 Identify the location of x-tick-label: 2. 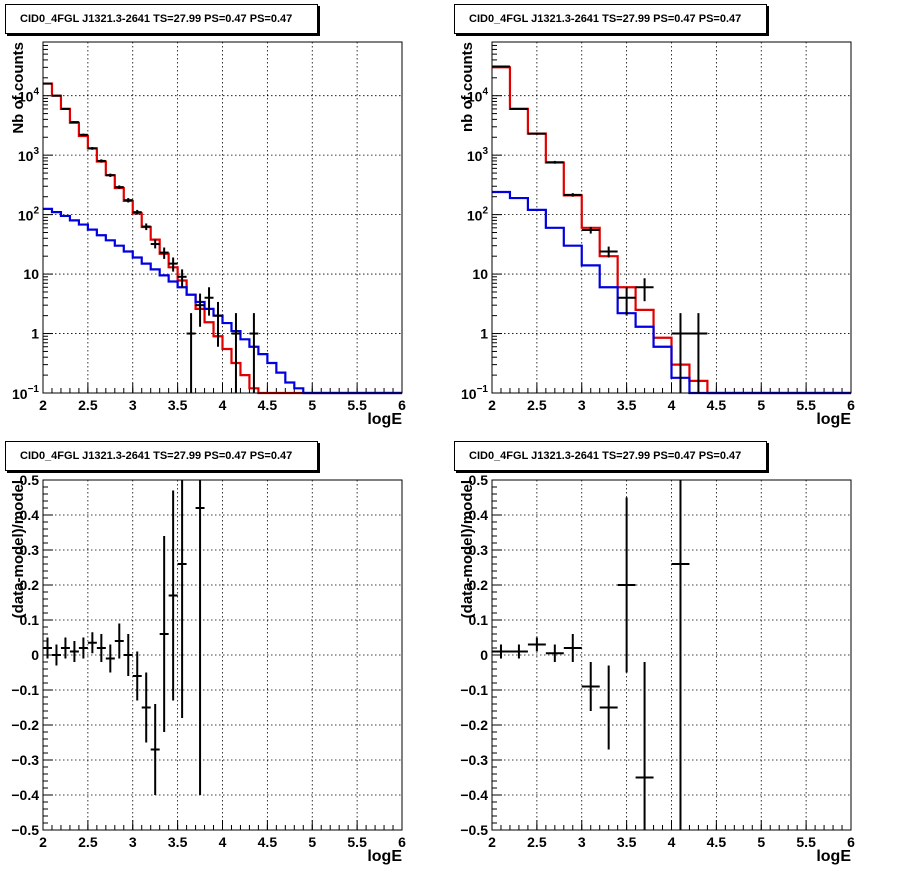
(43, 405).